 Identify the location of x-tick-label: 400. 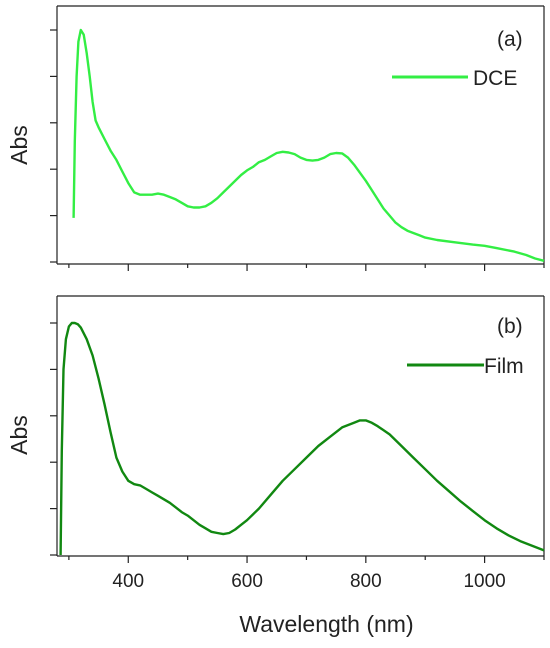
(128, 581).